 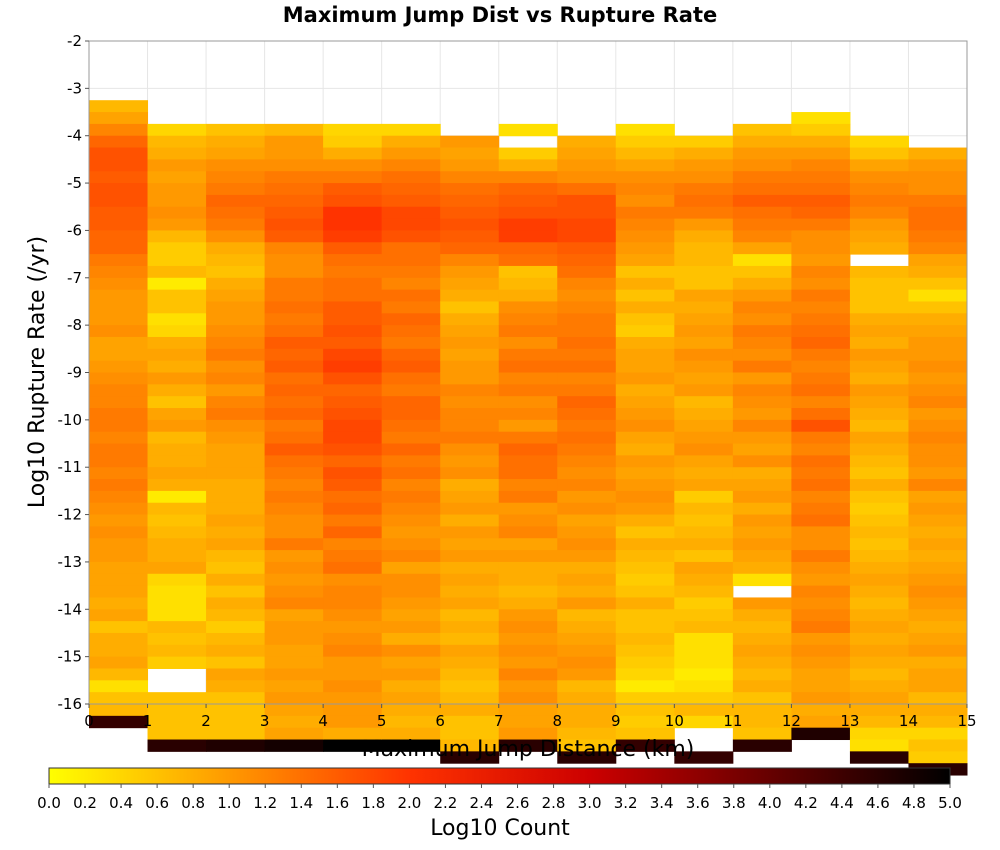 I want to click on colorbar-tick-label: 2.2, so click(x=446, y=803).